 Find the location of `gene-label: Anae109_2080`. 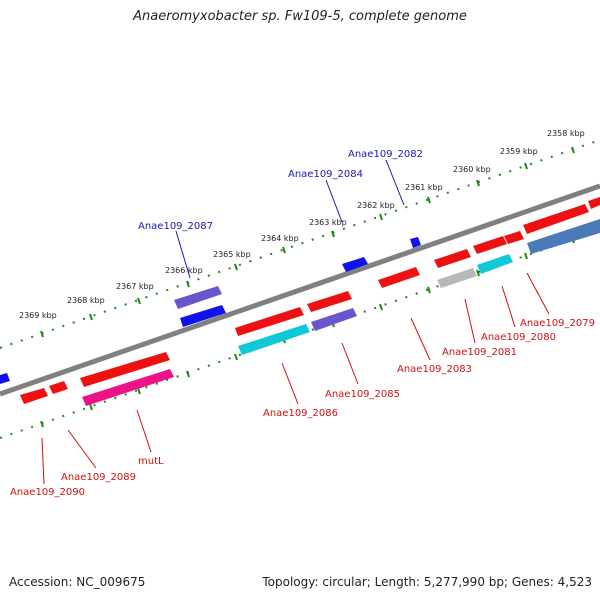

gene-label: Anae109_2080 is located at coordinates (518, 337).